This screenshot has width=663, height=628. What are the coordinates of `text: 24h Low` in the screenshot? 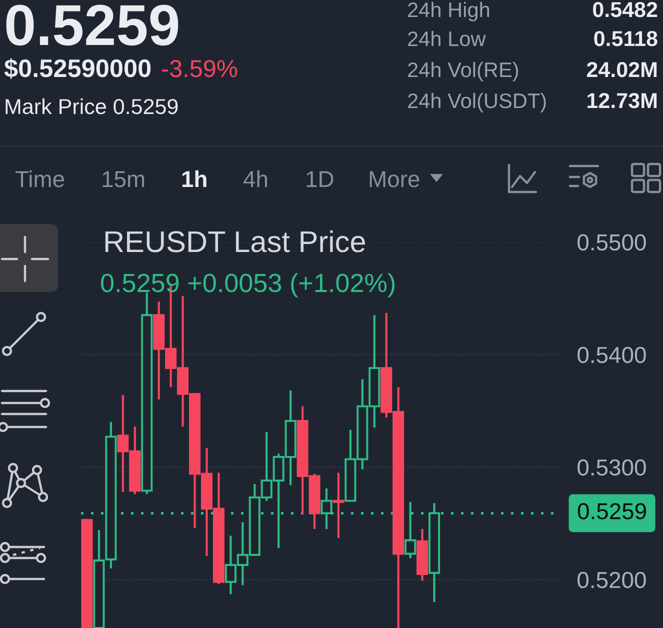 It's located at (447, 38).